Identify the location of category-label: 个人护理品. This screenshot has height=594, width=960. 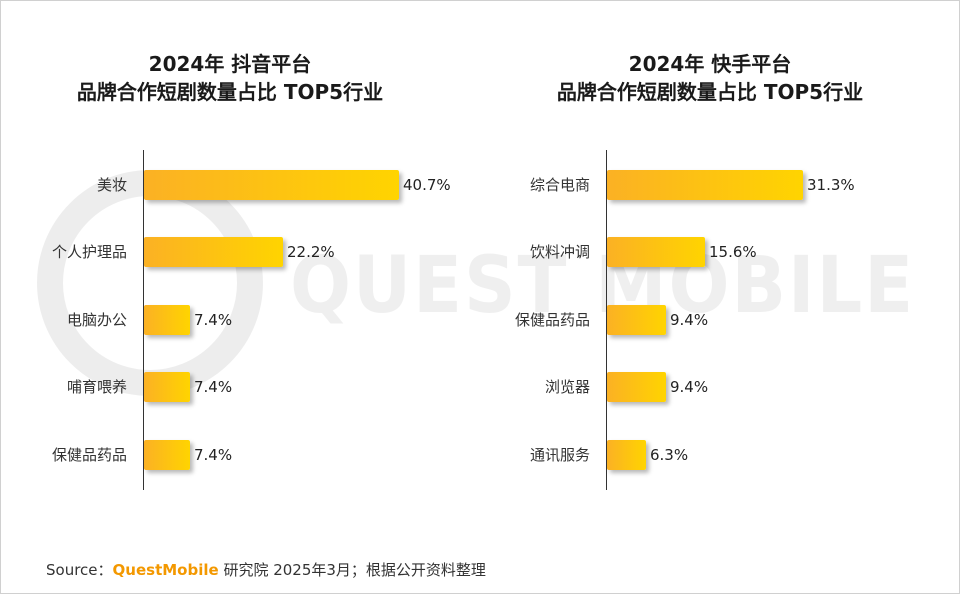
(89, 252).